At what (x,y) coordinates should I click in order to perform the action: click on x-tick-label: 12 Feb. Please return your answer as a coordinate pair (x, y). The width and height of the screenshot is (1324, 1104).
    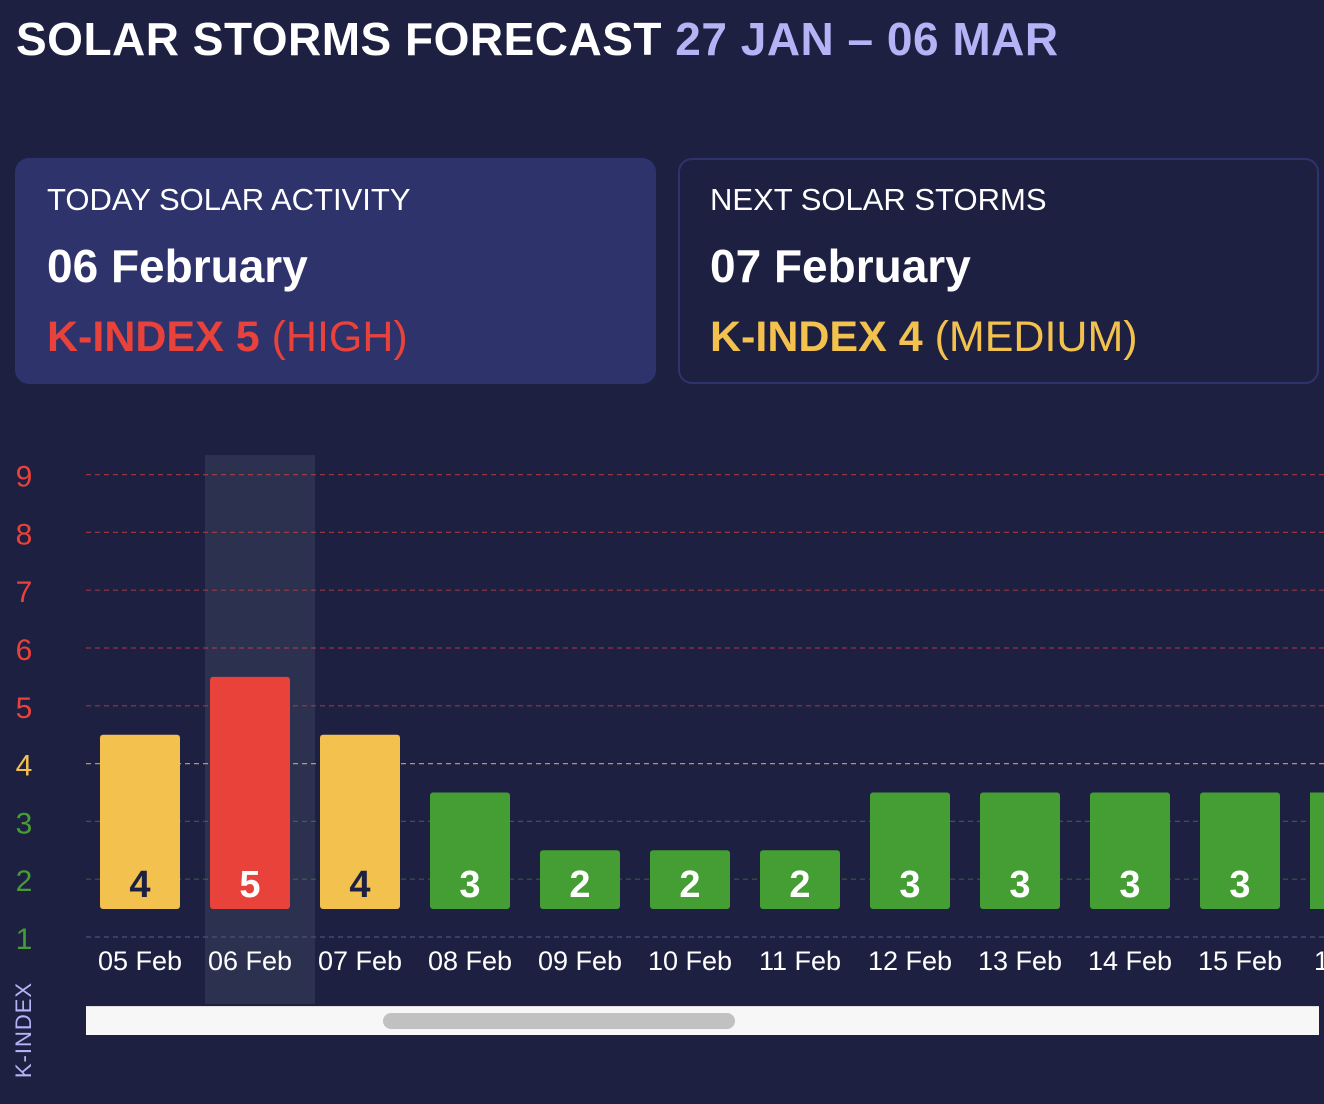
    Looking at the image, I should click on (910, 961).